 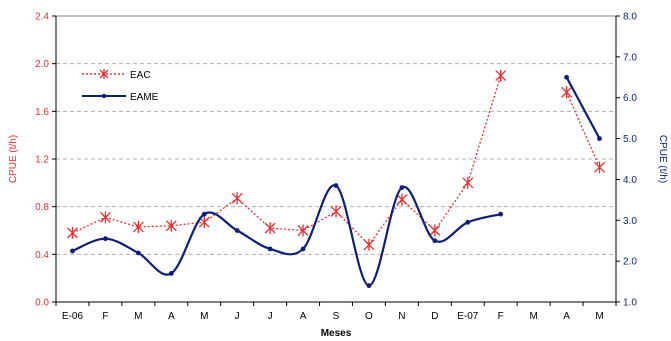 What do you see at coordinates (42, 160) in the screenshot?
I see `left-tick-label: 1.2` at bounding box center [42, 160].